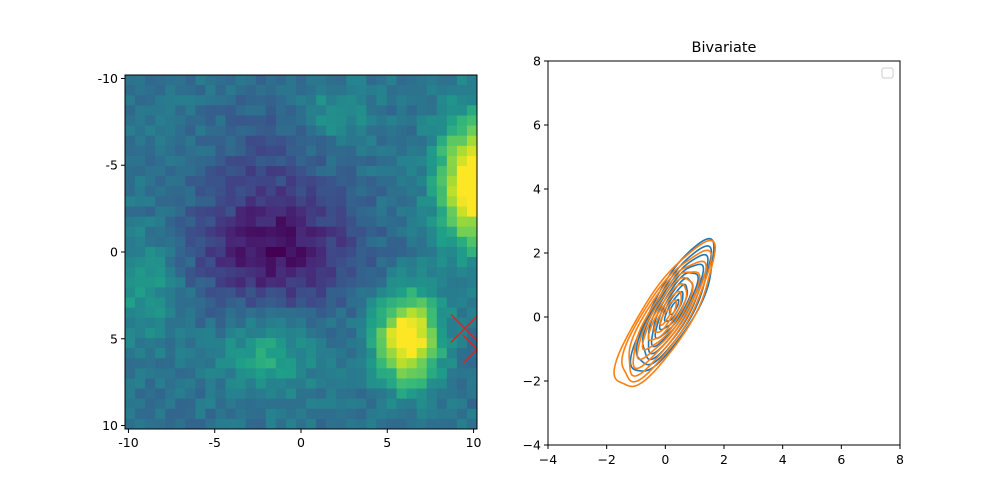 This screenshot has width=1000, height=500. I want to click on x-tick-label: 0, so click(665, 459).